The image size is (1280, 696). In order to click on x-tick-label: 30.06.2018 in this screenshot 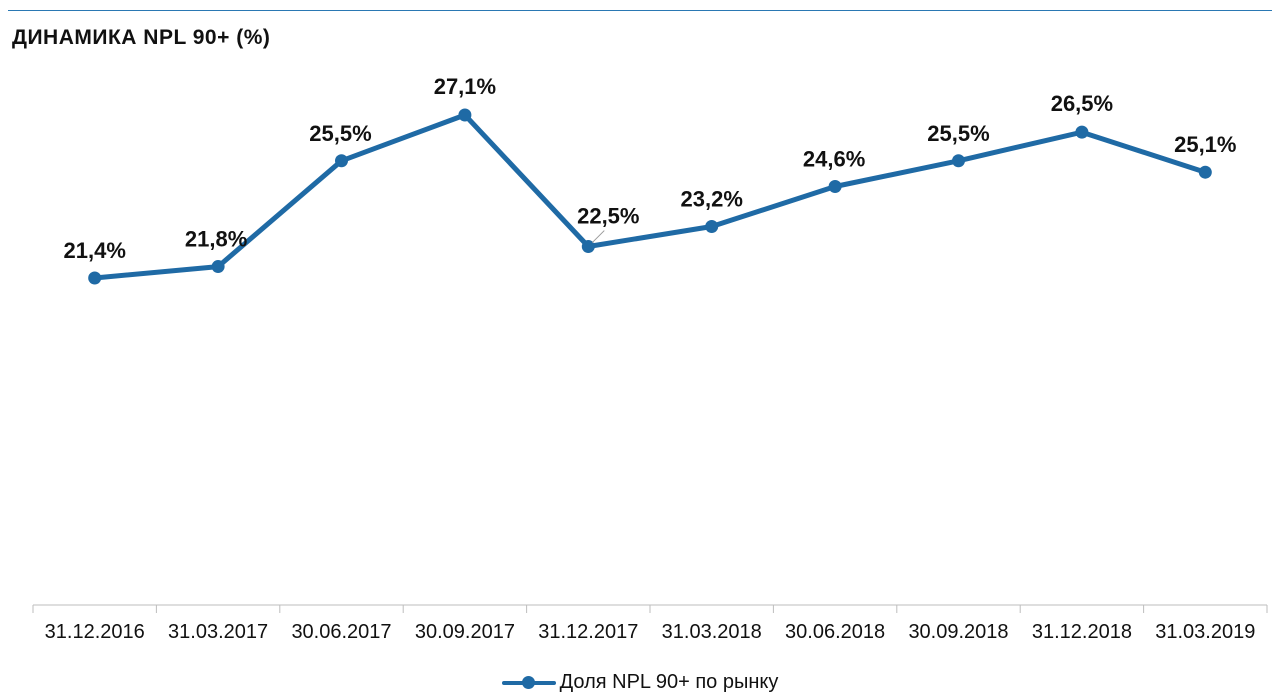, I will do `click(835, 632)`.